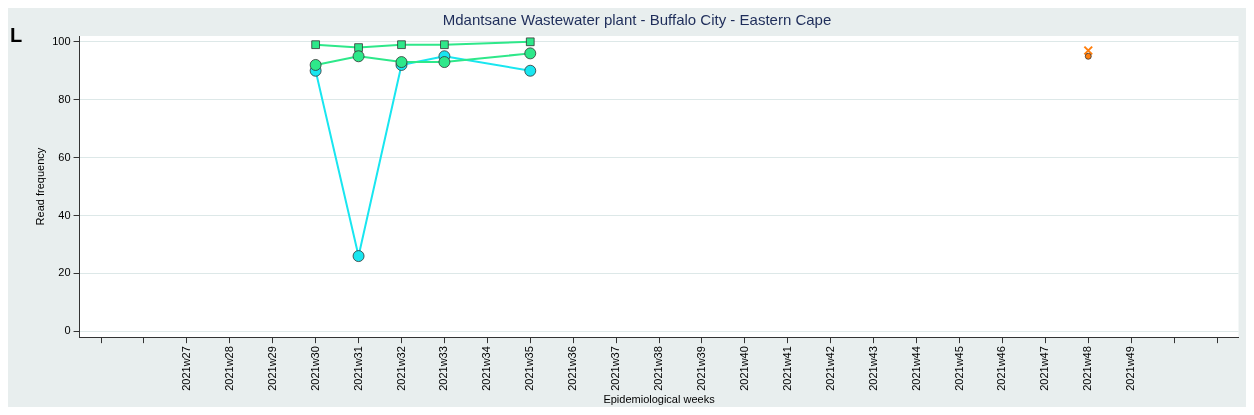 This screenshot has height=415, width=1254. What do you see at coordinates (829, 368) in the screenshot?
I see `x-tick-label: 2021w42` at bounding box center [829, 368].